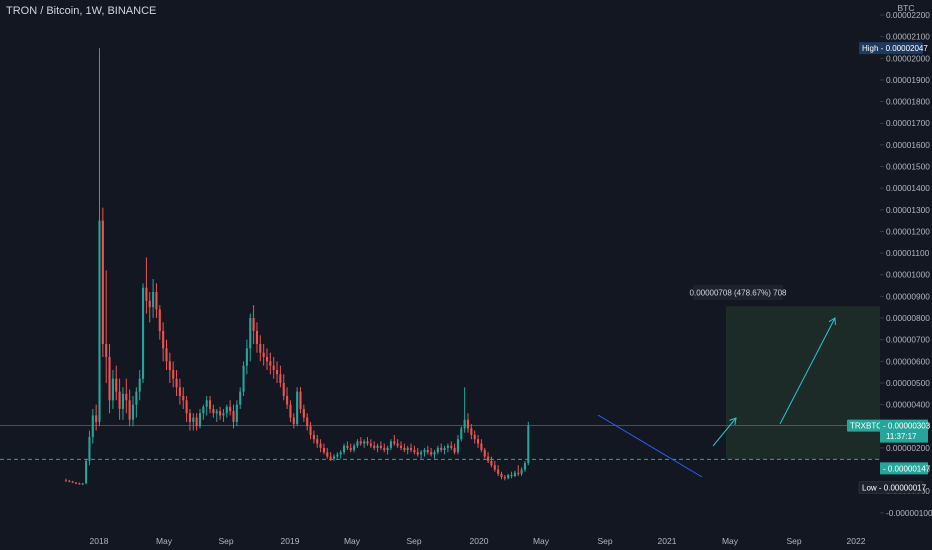 This screenshot has width=932, height=550. I want to click on x-tick-label: 2018, so click(99, 541).